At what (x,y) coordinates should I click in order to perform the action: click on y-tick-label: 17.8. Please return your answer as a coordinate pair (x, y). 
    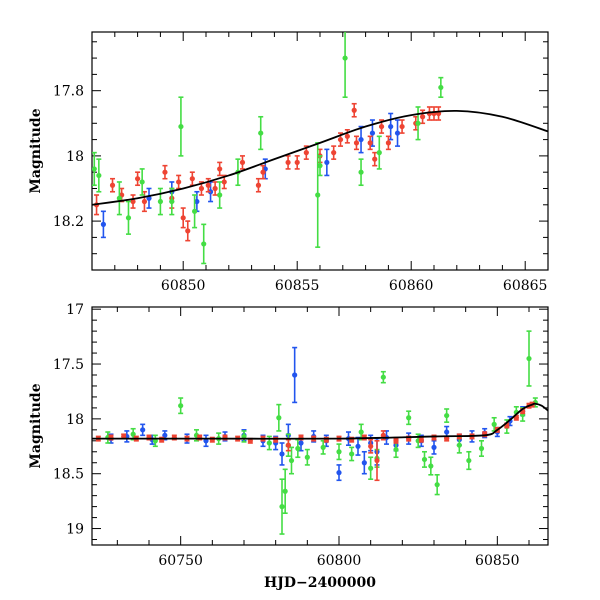
    Looking at the image, I should click on (68, 92).